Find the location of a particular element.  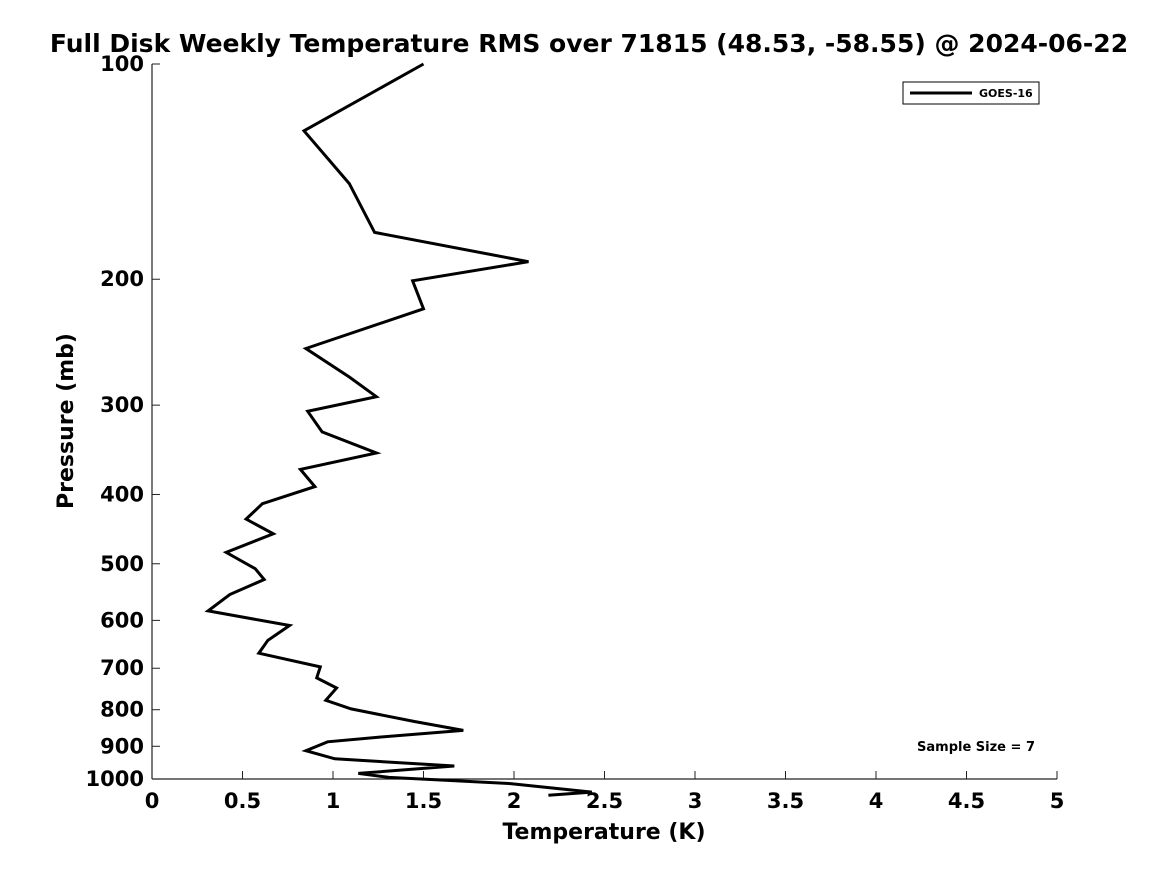

x-tick-label: 3 is located at coordinates (695, 801).